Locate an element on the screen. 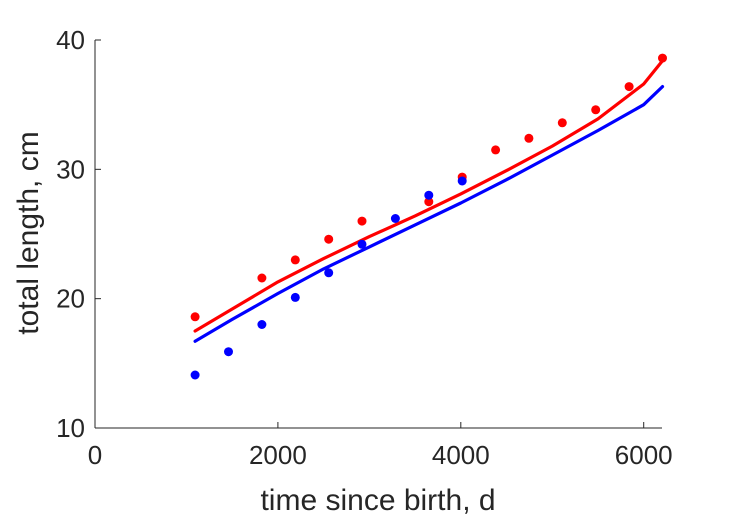 Image resolution: width=729 pixels, height=521 pixels. x-tick-label: 6000 is located at coordinates (644, 455).